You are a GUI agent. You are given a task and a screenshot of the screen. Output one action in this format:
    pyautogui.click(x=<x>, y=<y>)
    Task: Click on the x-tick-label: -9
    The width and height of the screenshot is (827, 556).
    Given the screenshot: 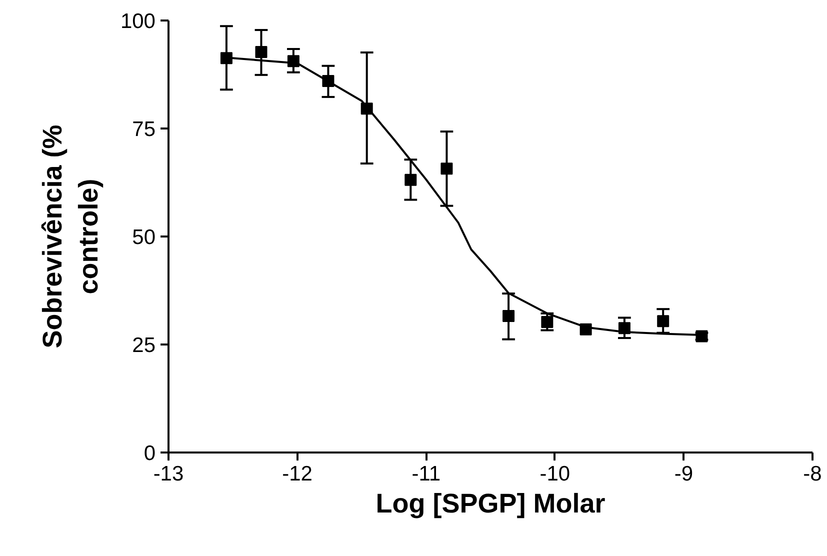 What is the action you would take?
    pyautogui.click(x=684, y=474)
    